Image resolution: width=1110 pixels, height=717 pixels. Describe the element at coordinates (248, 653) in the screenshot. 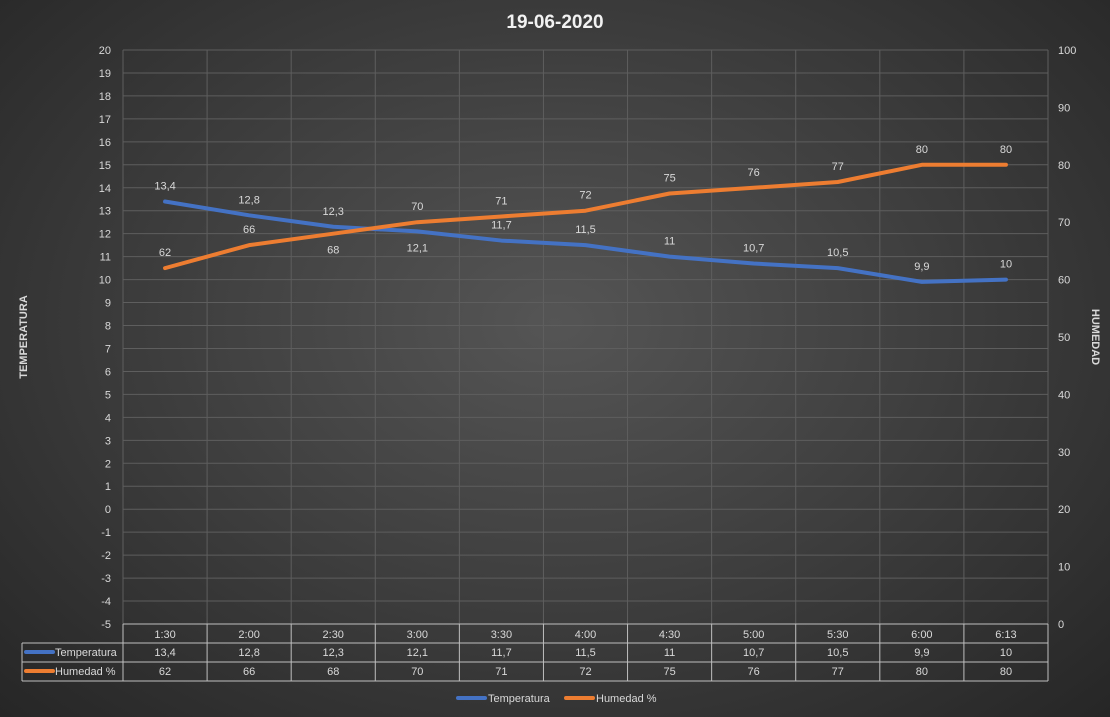

I see `table-cell: 12,8` at that location.